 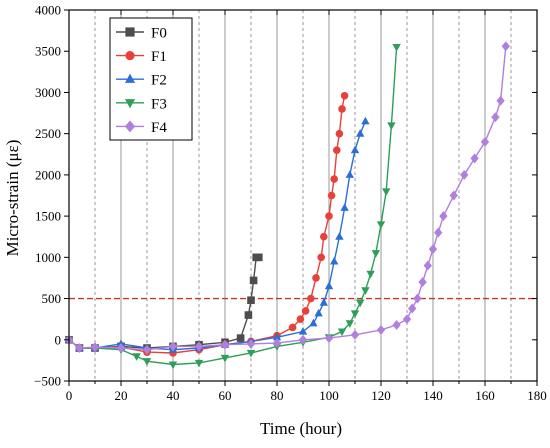 I want to click on x-tick-label: 60, so click(x=225, y=395).